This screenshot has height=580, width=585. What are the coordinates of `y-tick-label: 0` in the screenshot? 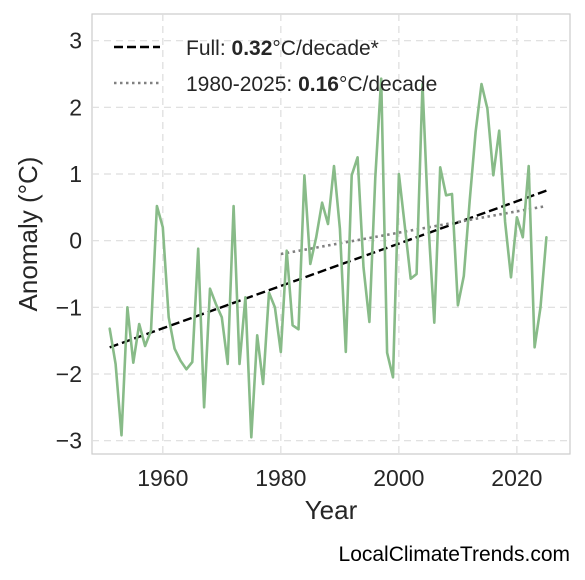 It's located at (75, 241).